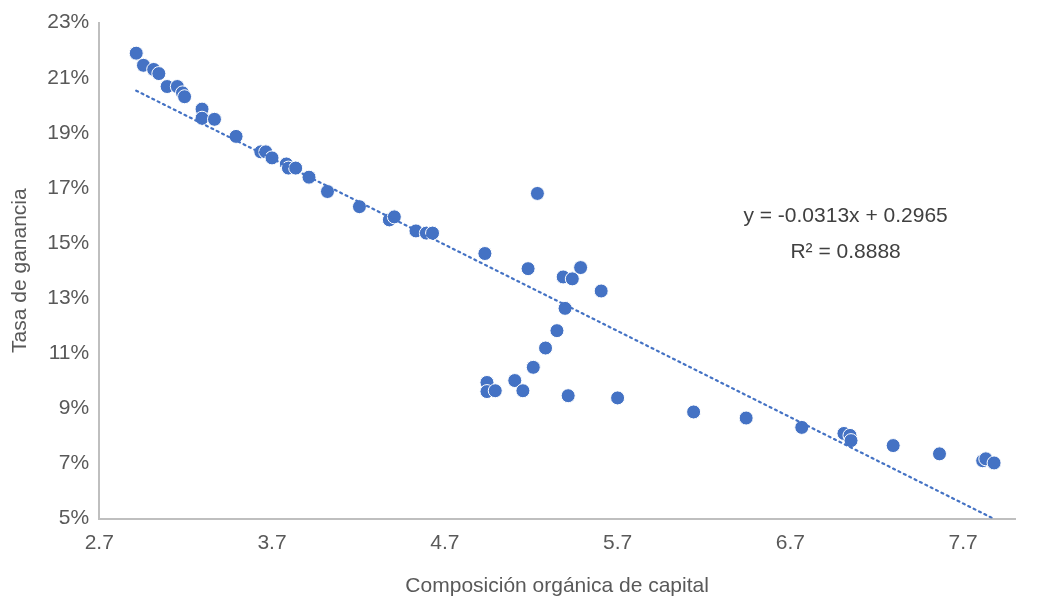 This screenshot has height=607, width=1039. What do you see at coordinates (845, 251) in the screenshot?
I see `annotation: R² = 0.8888` at bounding box center [845, 251].